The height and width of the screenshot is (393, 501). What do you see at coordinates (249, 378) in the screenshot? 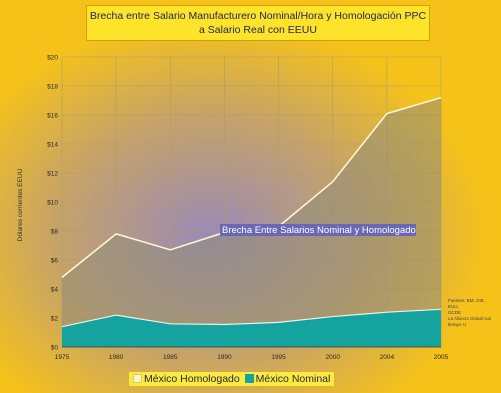
I see `legend-swatch-nominal` at bounding box center [249, 378].